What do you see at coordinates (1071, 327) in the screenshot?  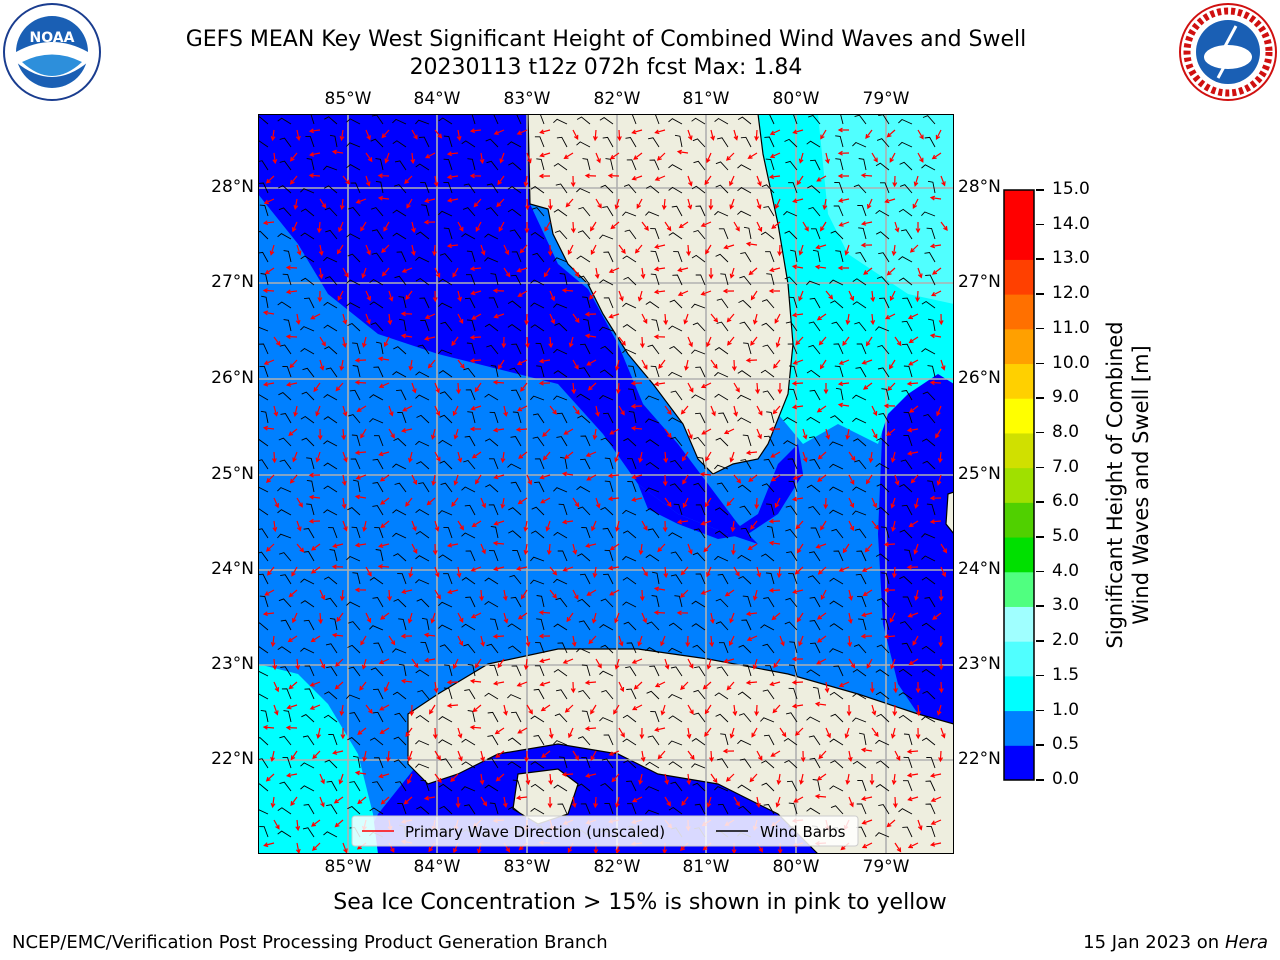 I see `colorbar-tick-label: 11.0` at bounding box center [1071, 327].